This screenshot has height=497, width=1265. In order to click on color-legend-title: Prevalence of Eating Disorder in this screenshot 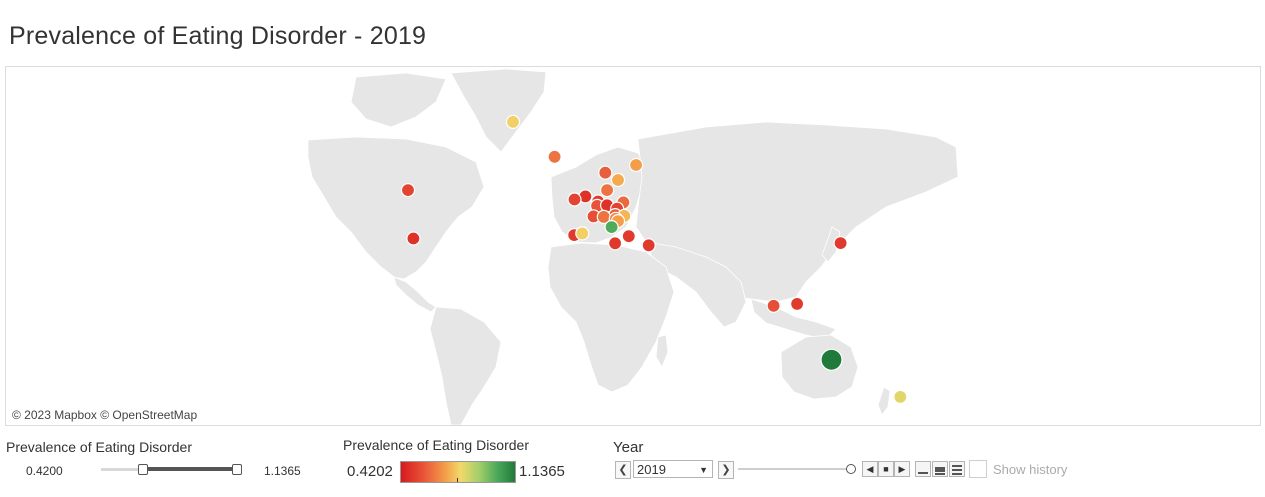, I will do `click(436, 445)`.